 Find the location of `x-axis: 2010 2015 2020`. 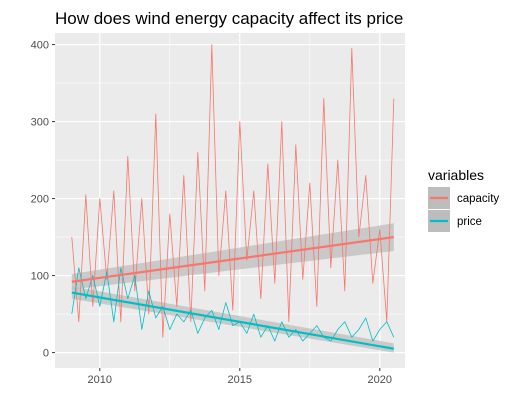

x-axis: 2010 2015 2020 is located at coordinates (240, 377).